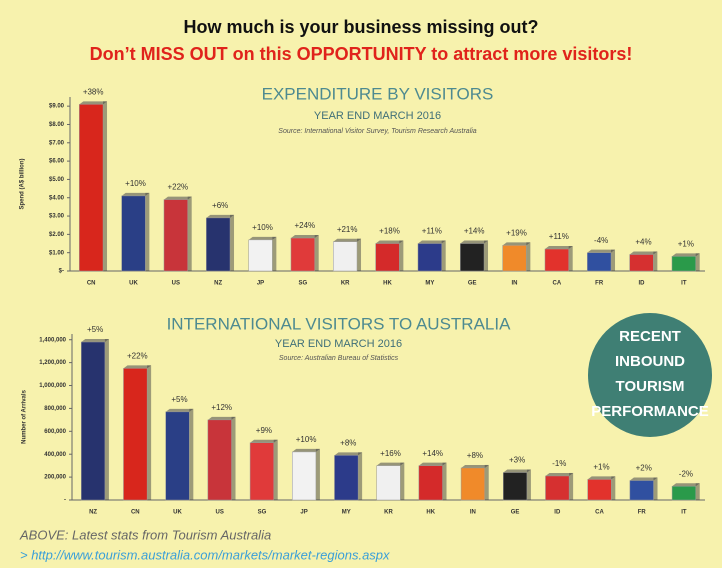 Image resolution: width=722 pixels, height=568 pixels. What do you see at coordinates (339, 358) in the screenshot?
I see `chart-source: Source: Australian Bureau of Statistics` at bounding box center [339, 358].